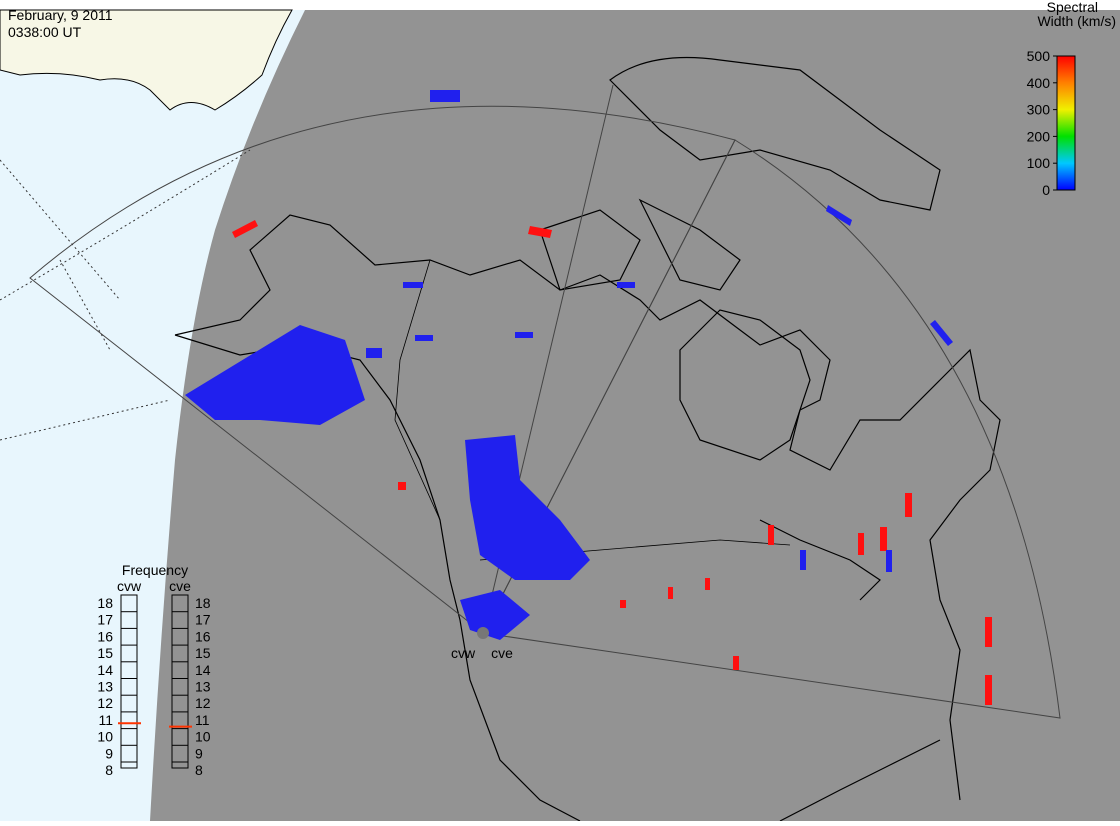 This screenshot has width=1120, height=826. Describe the element at coordinates (1072, 7) in the screenshot. I see `colorbar-title: Spectral` at that location.